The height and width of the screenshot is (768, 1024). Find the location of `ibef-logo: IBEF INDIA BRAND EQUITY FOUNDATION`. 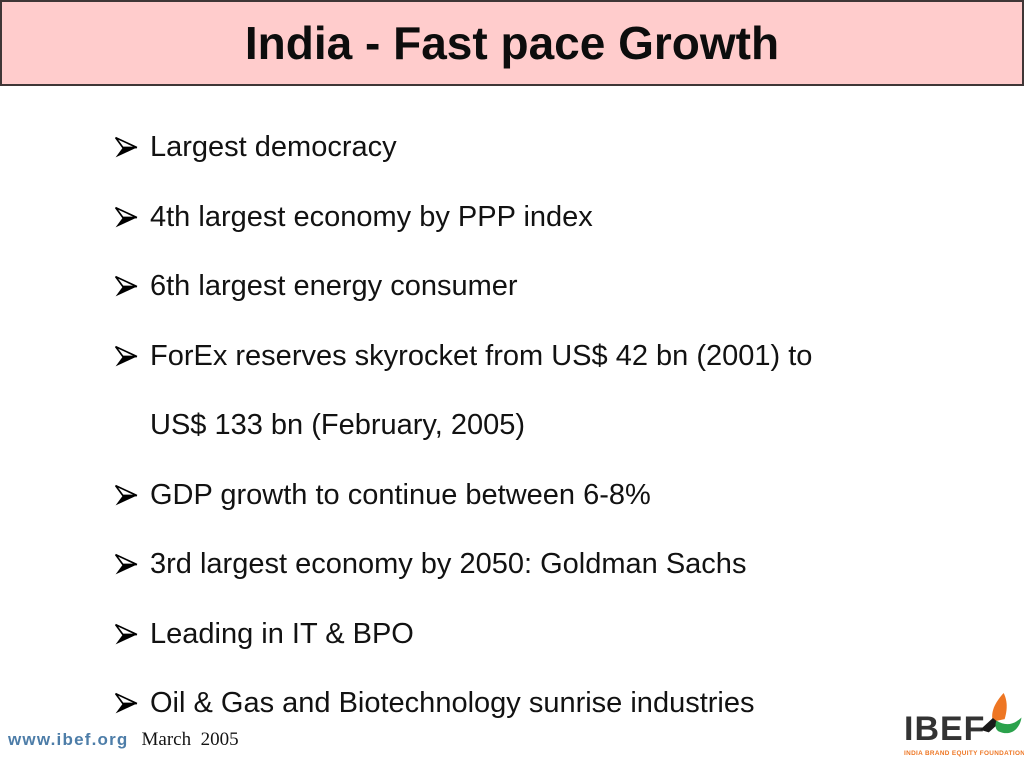

ibef-logo: IBEF INDIA BRAND EQUITY FOUNDATION is located at coordinates (964, 724).